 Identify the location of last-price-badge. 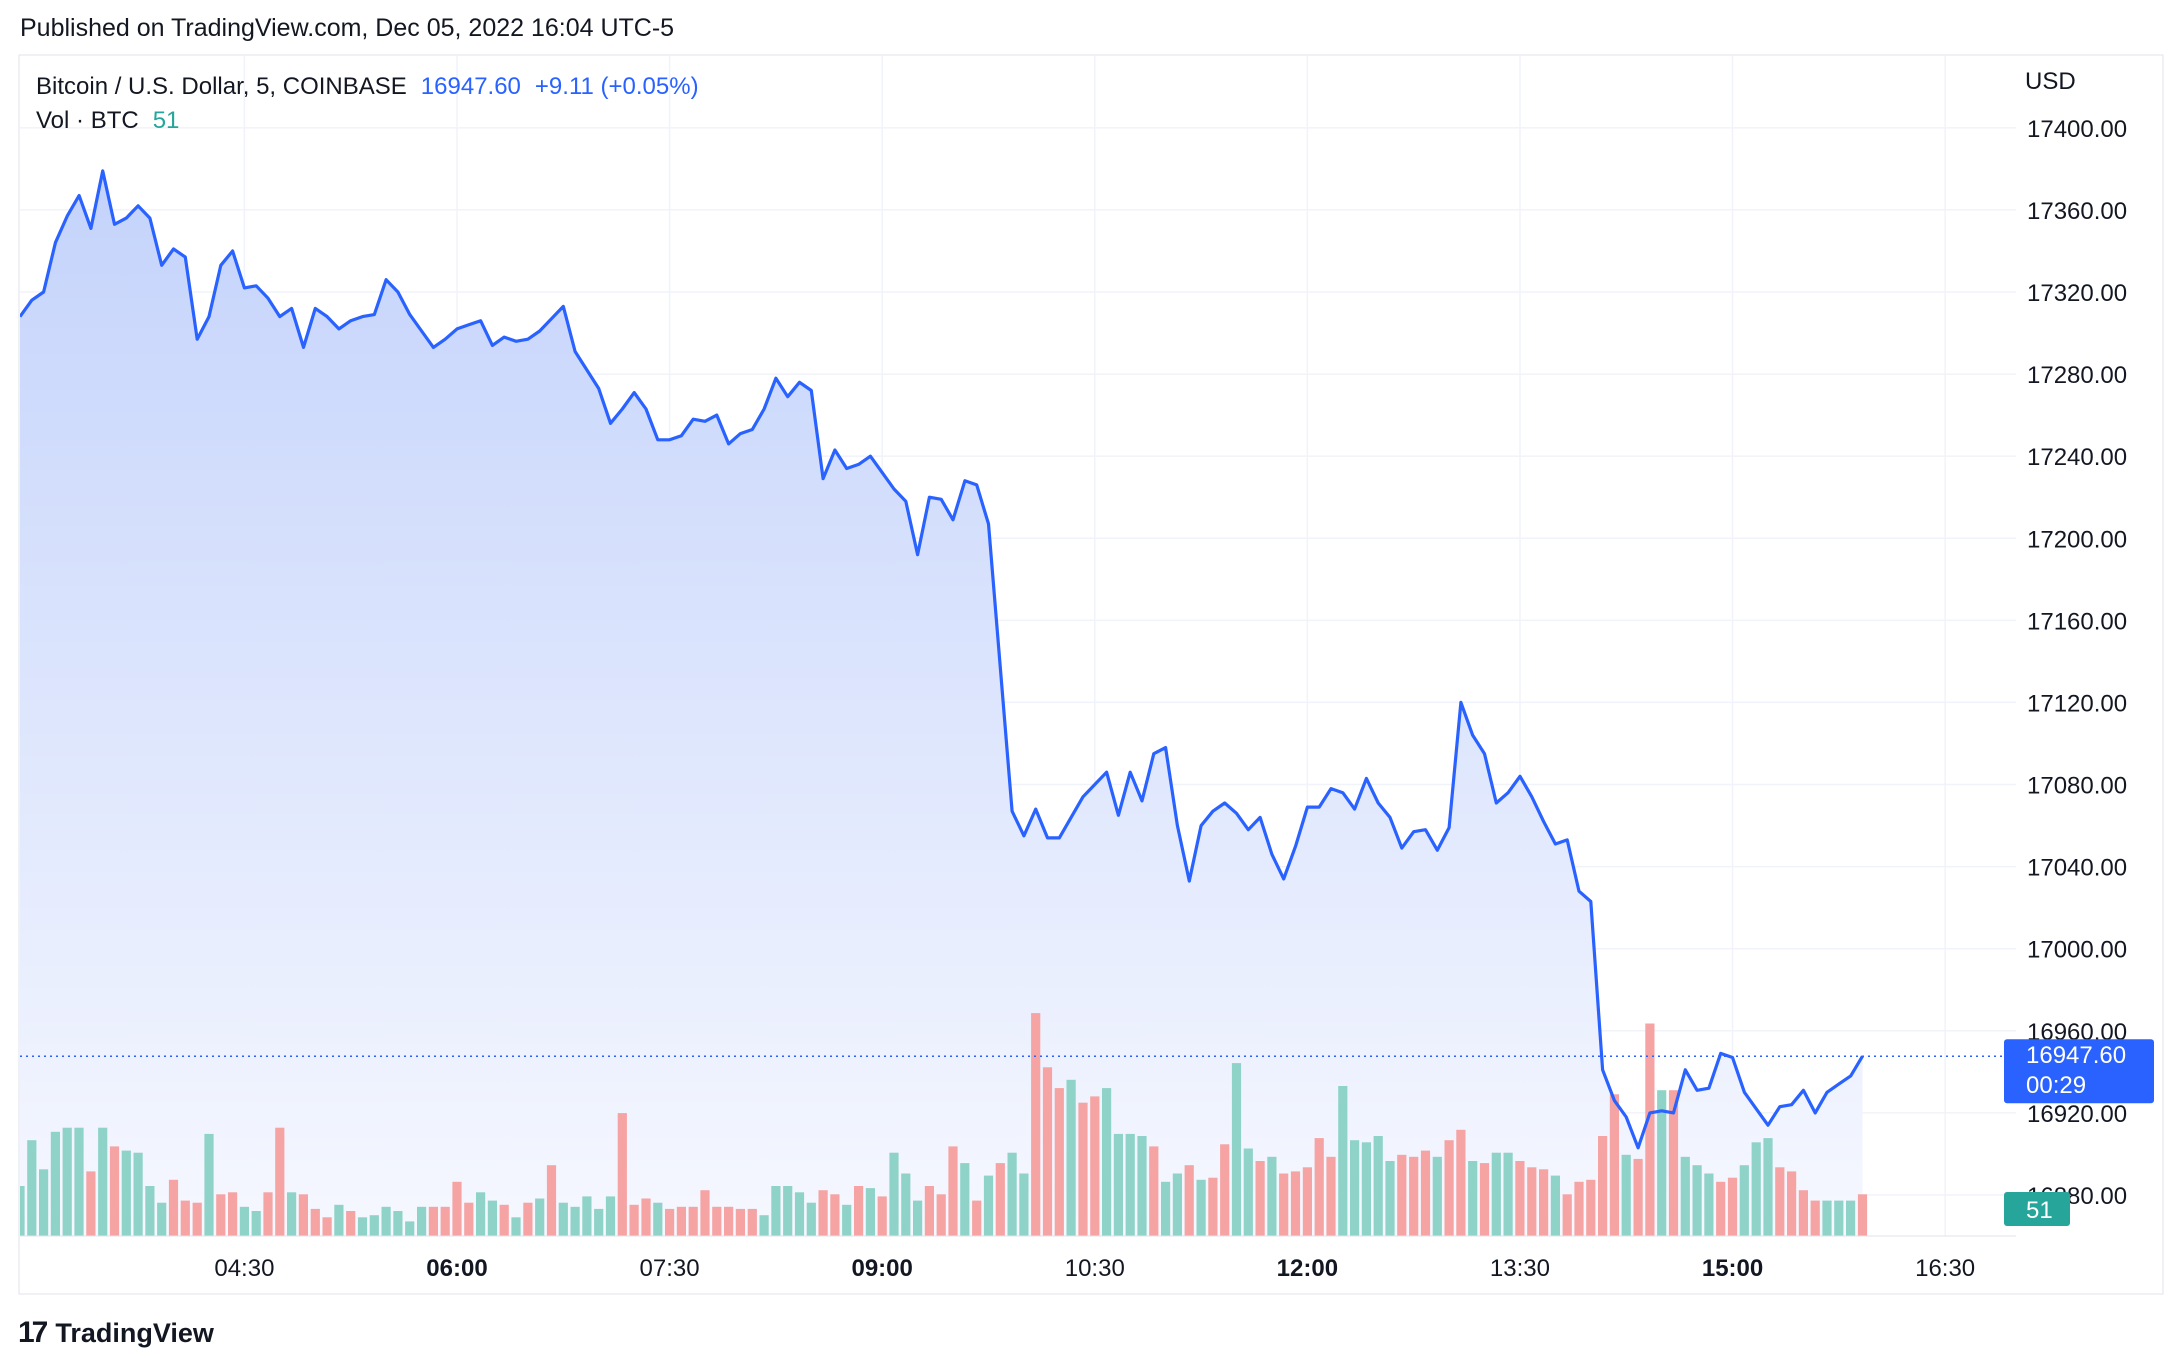
(2079, 1071).